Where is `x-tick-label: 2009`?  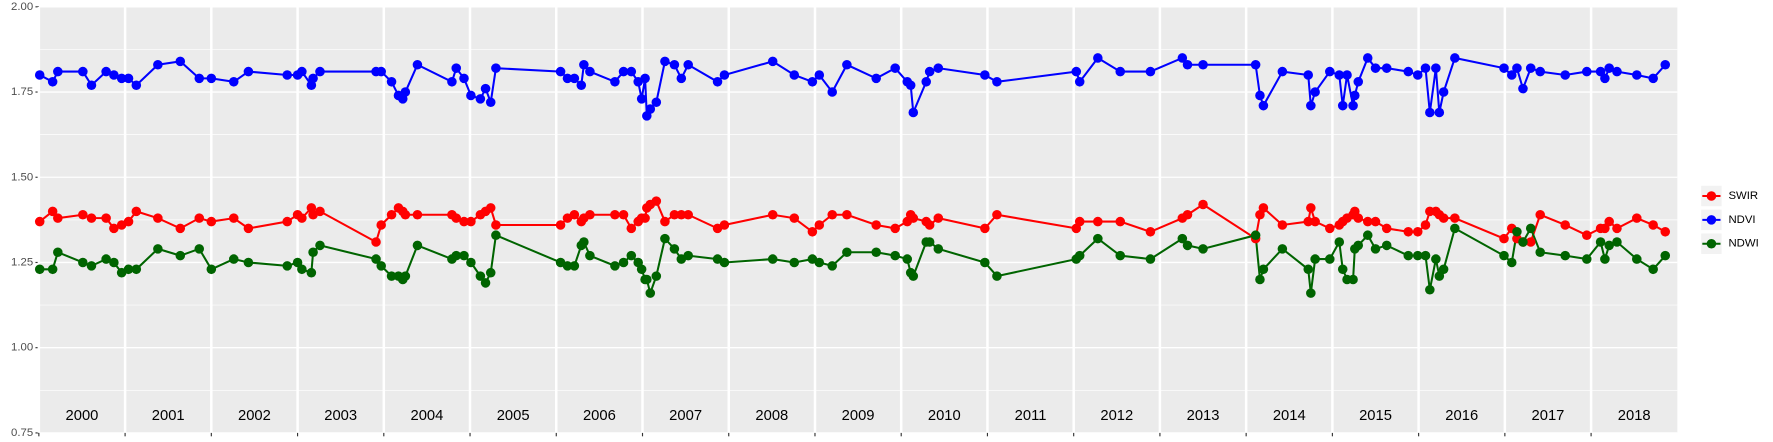 x-tick-label: 2009 is located at coordinates (858, 416).